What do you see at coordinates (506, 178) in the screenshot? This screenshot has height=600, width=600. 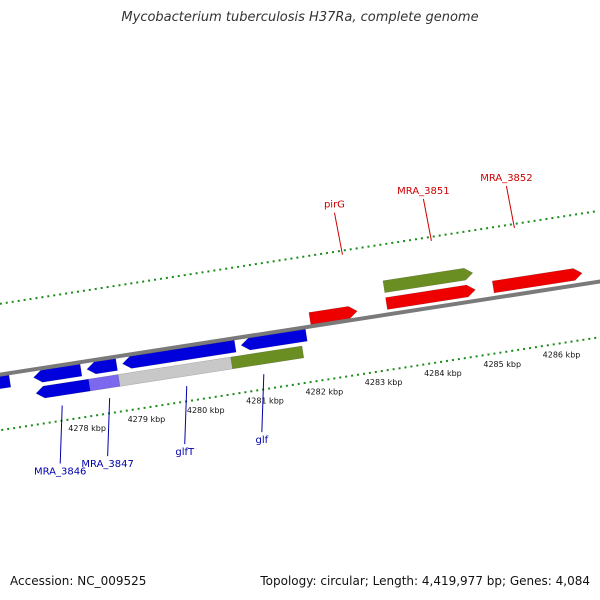 I see `gene-label-mra_3852: MRA_3852` at bounding box center [506, 178].